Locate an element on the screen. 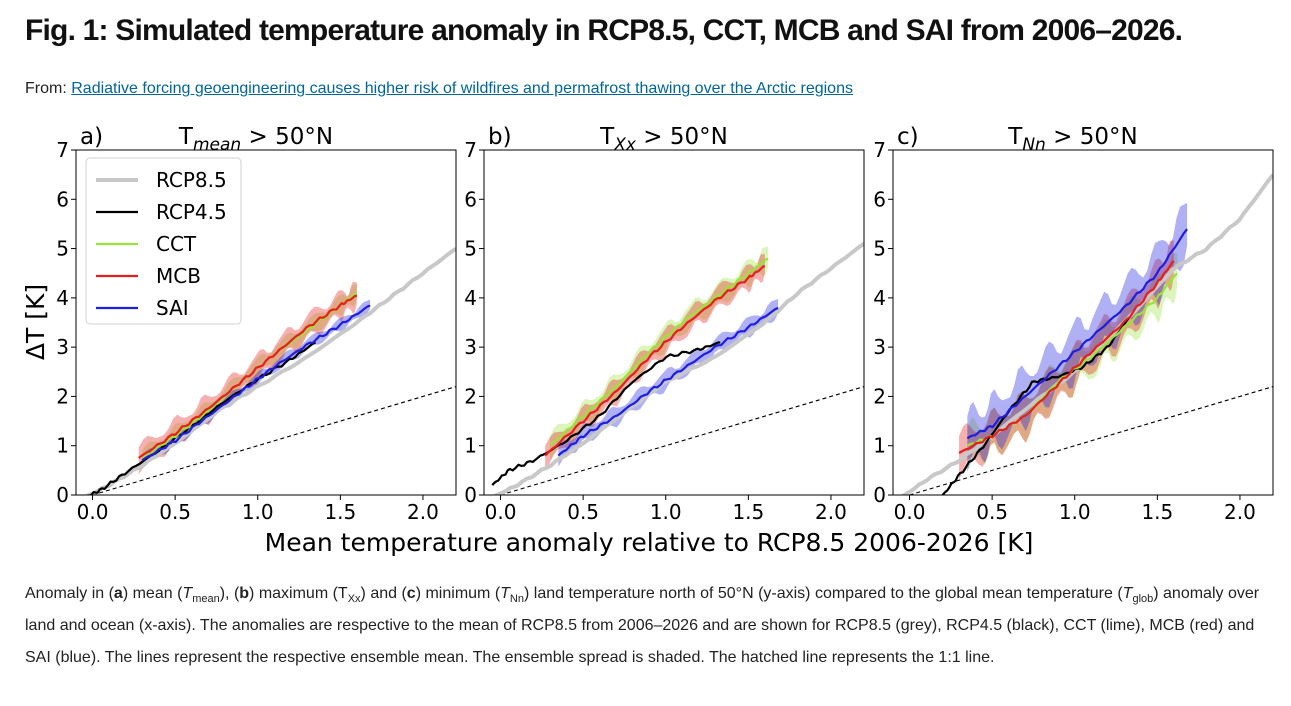  panel-label: c) is located at coordinates (908, 137).